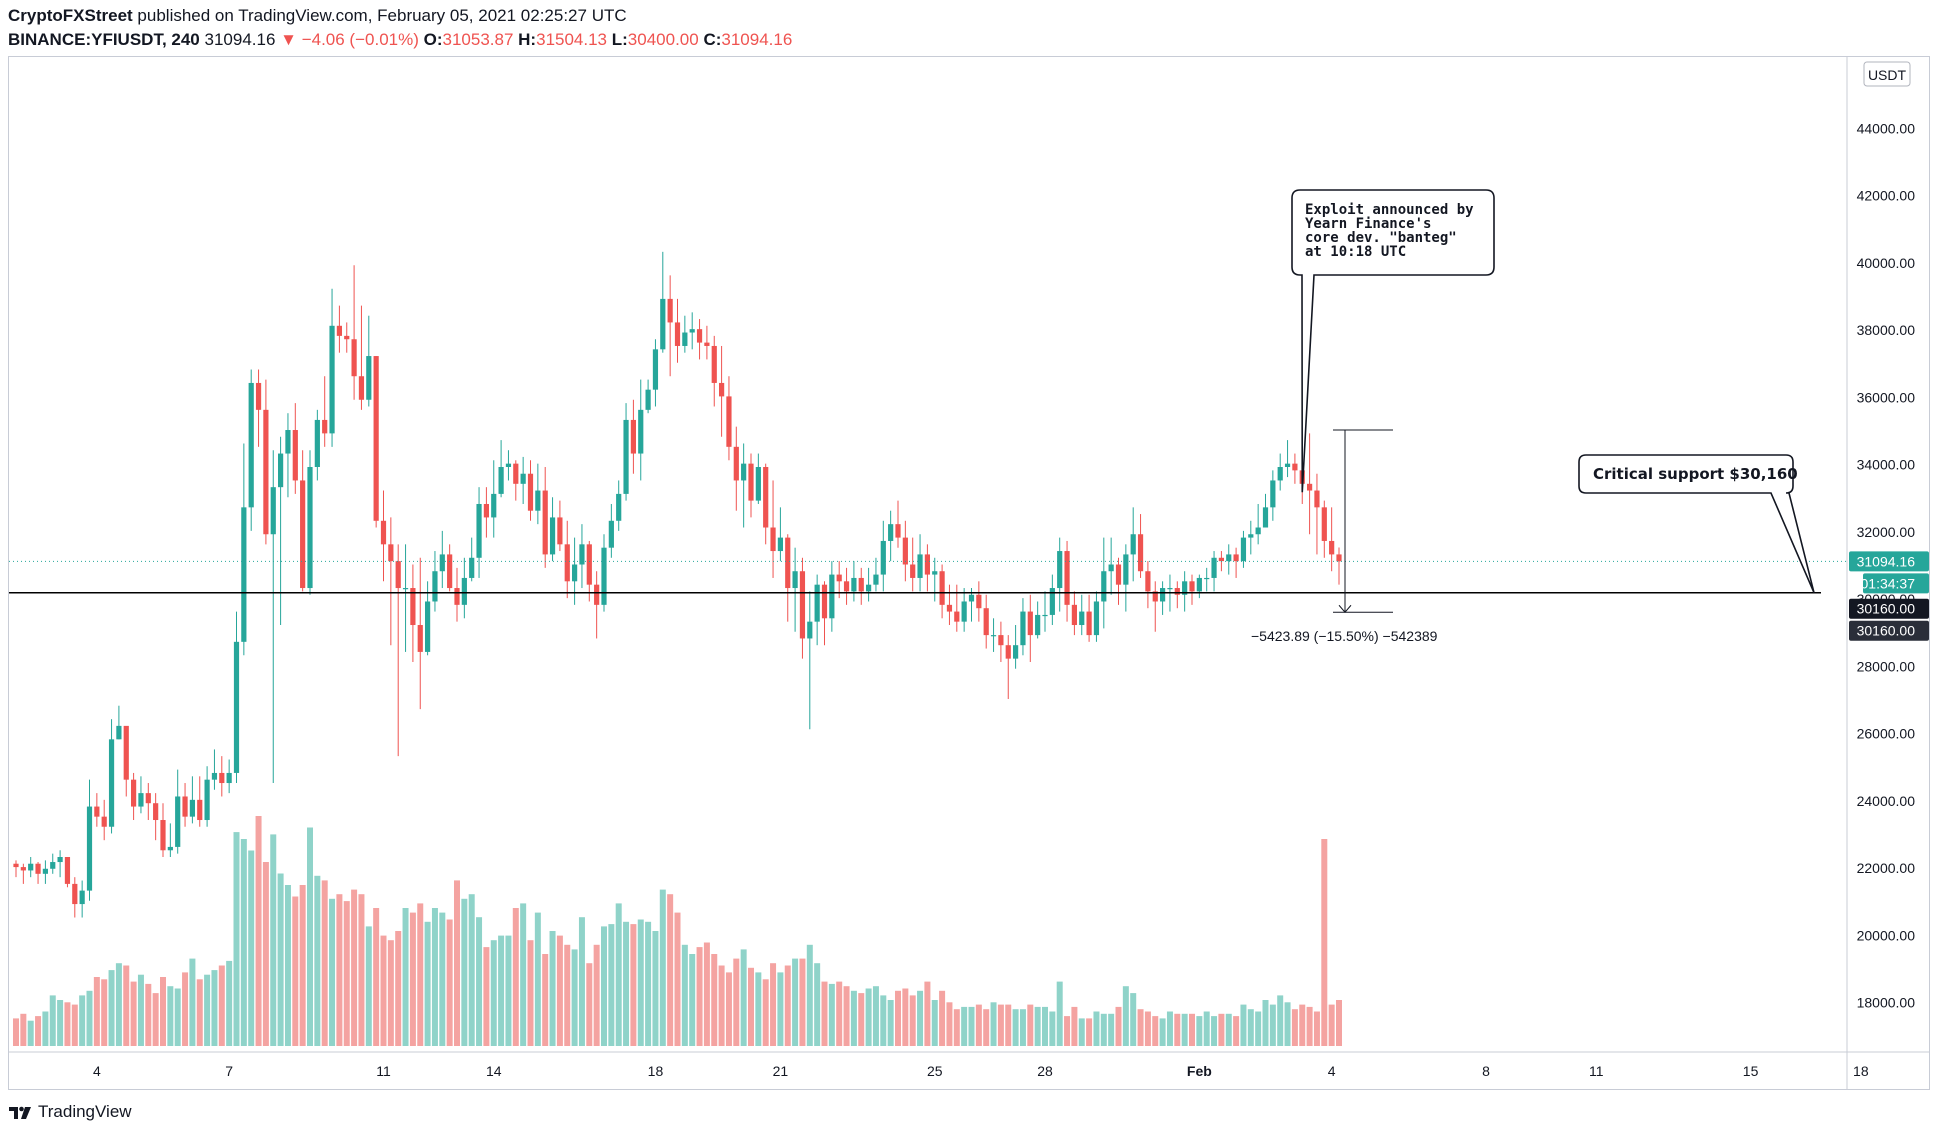 This screenshot has height=1135, width=1938. I want to click on footer: TradingView, so click(70, 1112).